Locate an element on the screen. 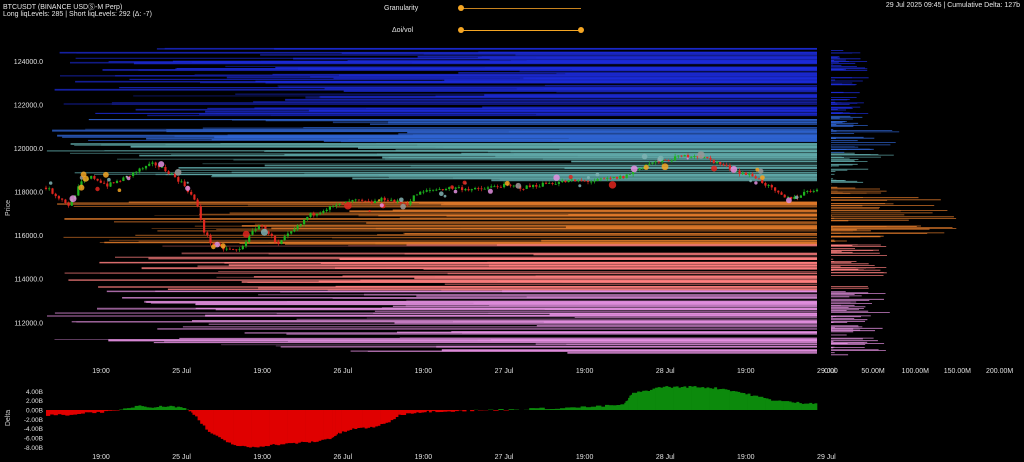 This screenshot has height=462, width=1024. oi-vol-knob-high is located at coordinates (581, 30).